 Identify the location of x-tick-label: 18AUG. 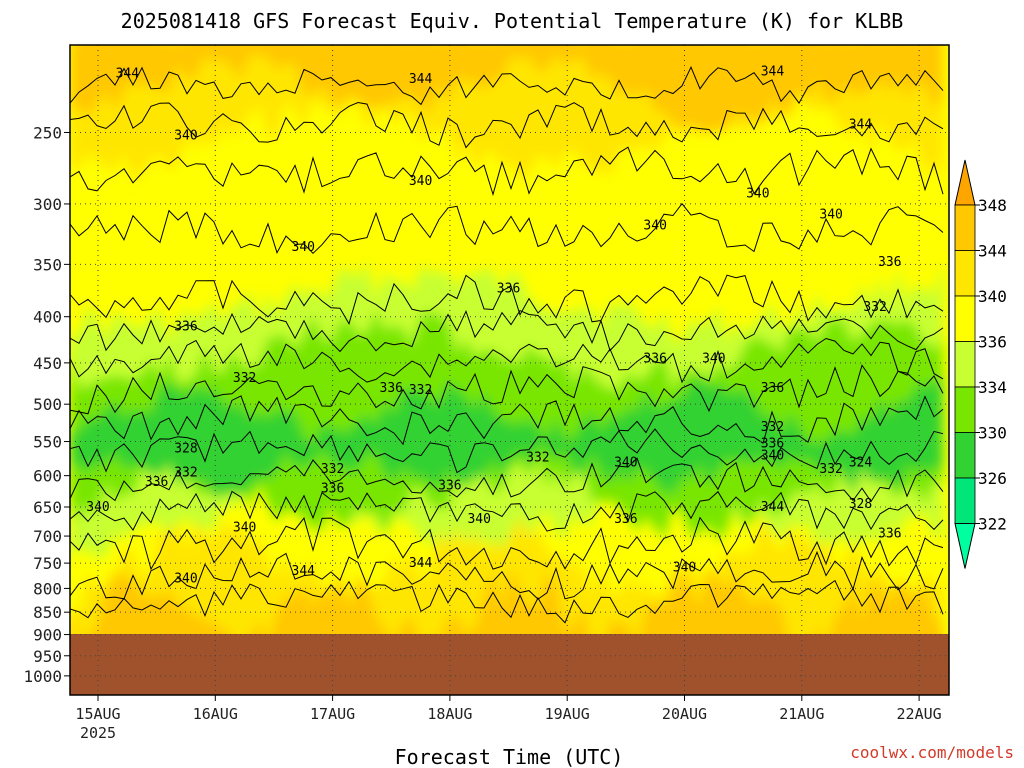
(449, 714).